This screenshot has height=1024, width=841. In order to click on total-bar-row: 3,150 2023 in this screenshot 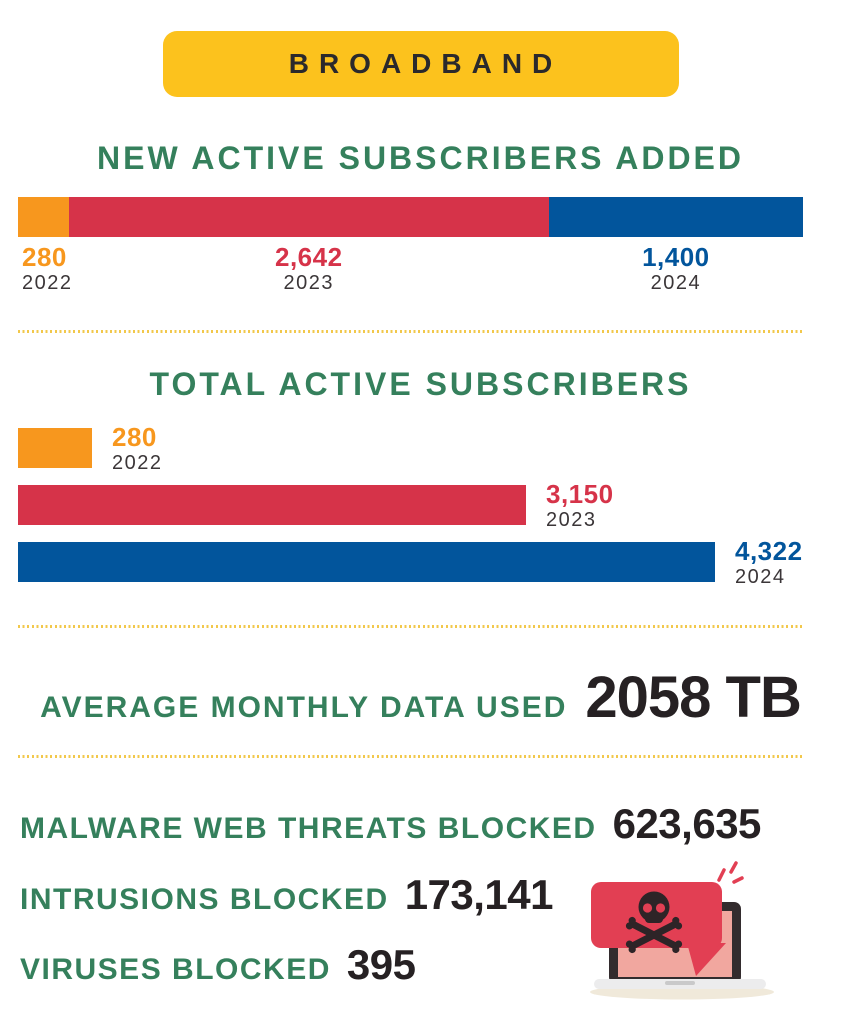, I will do `click(410, 505)`.